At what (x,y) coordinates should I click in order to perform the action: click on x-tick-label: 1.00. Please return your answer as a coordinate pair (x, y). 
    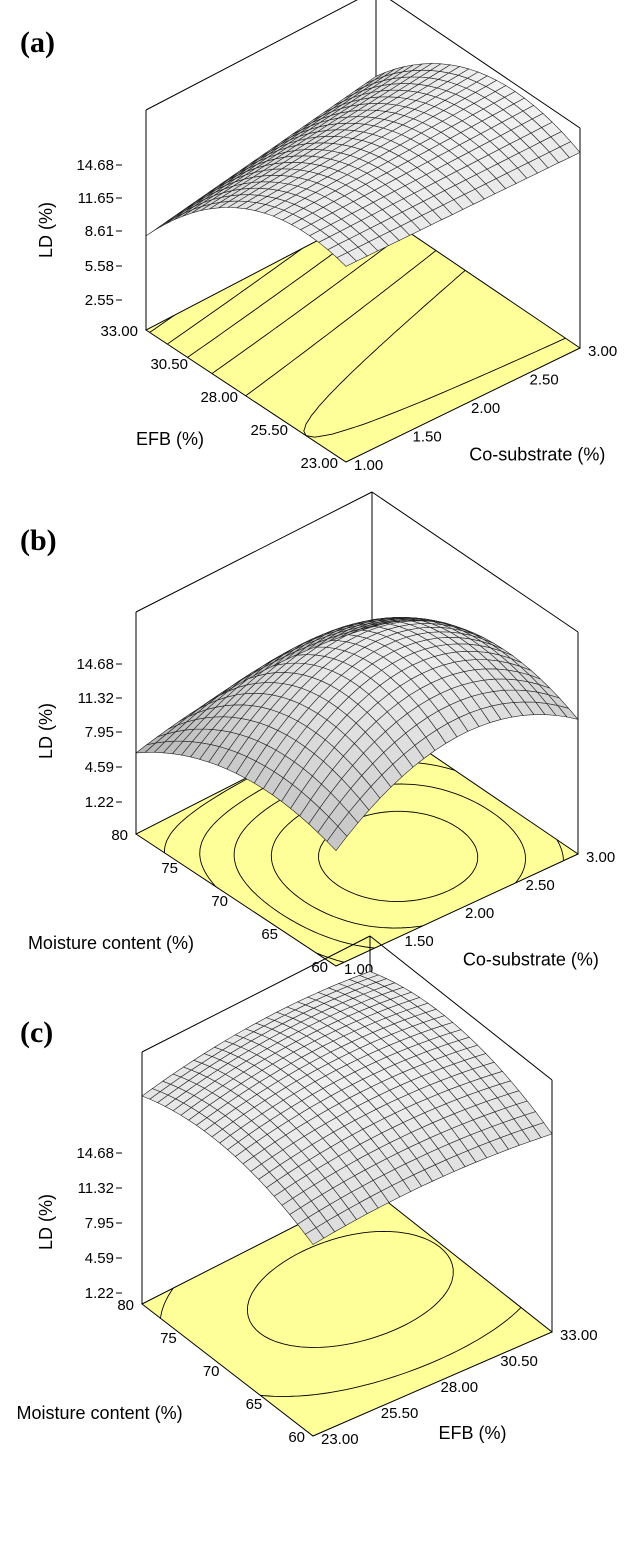
    Looking at the image, I should click on (368, 465).